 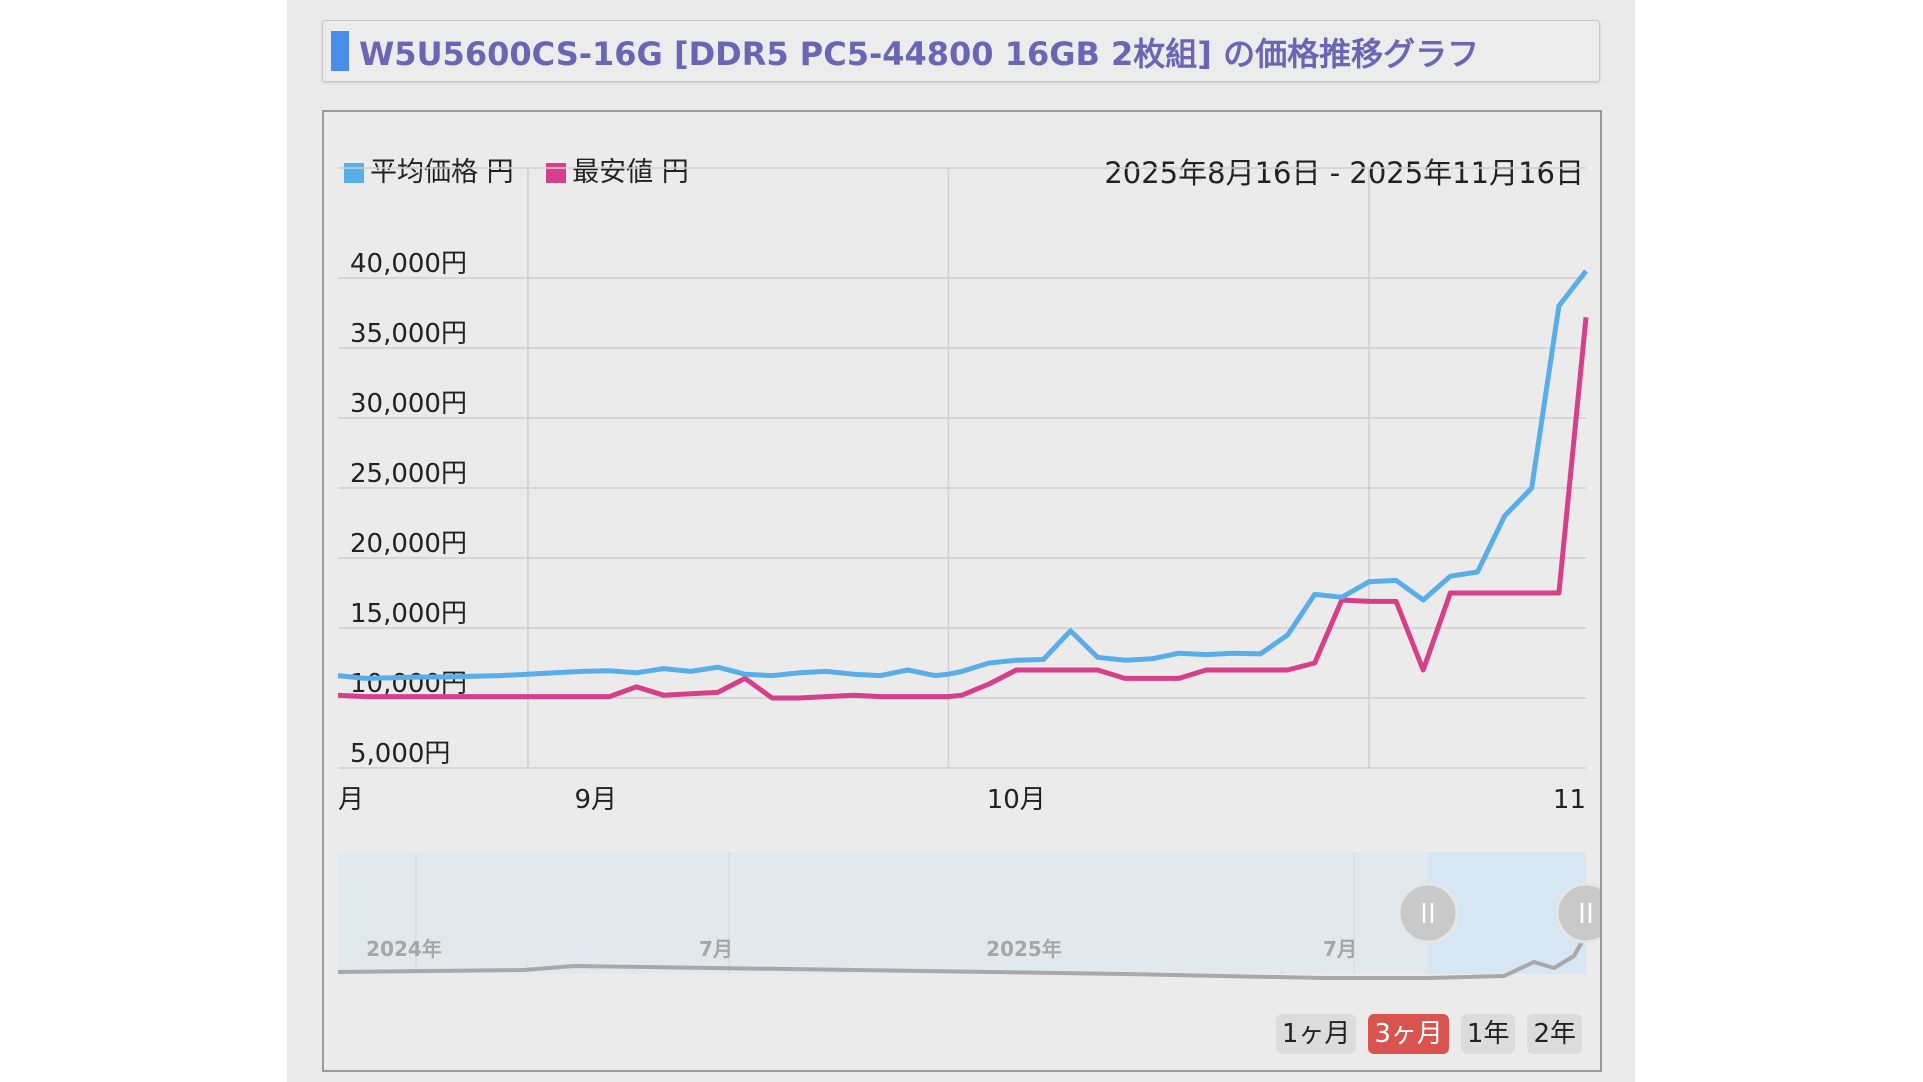 What do you see at coordinates (1316, 1034) in the screenshot?
I see `range-button-1m: 1ヶ月` at bounding box center [1316, 1034].